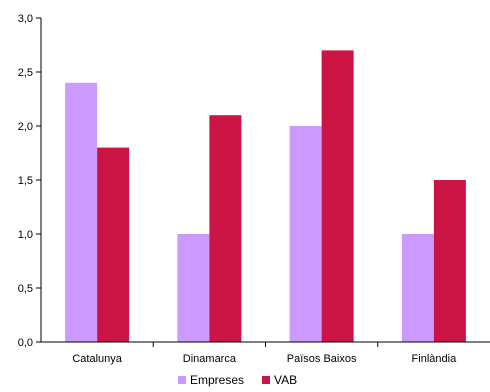 Image resolution: width=490 pixels, height=392 pixels. What do you see at coordinates (25, 343) in the screenshot?
I see `y-tick-label: 0,0` at bounding box center [25, 343].